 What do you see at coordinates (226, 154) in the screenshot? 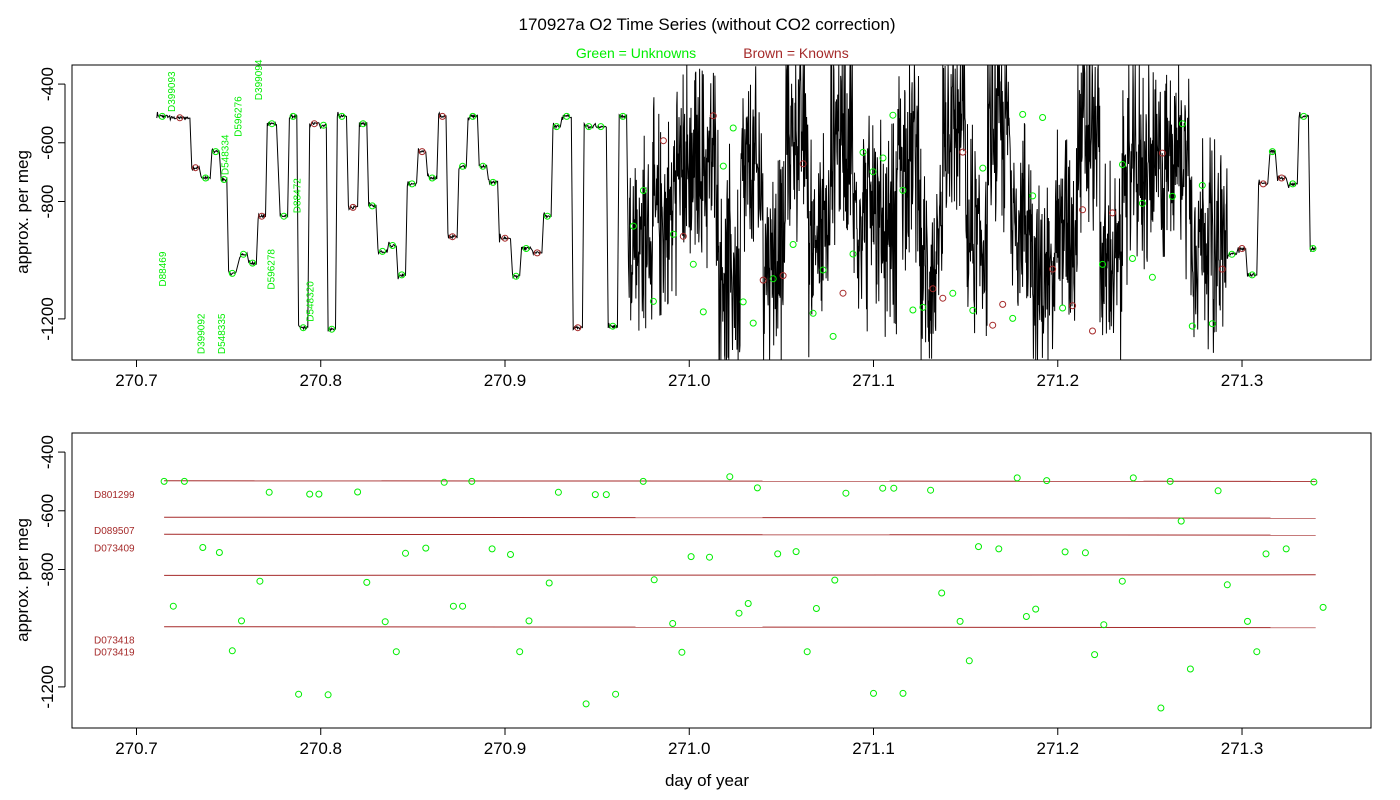
I see `sample-label: D548334` at bounding box center [226, 154].